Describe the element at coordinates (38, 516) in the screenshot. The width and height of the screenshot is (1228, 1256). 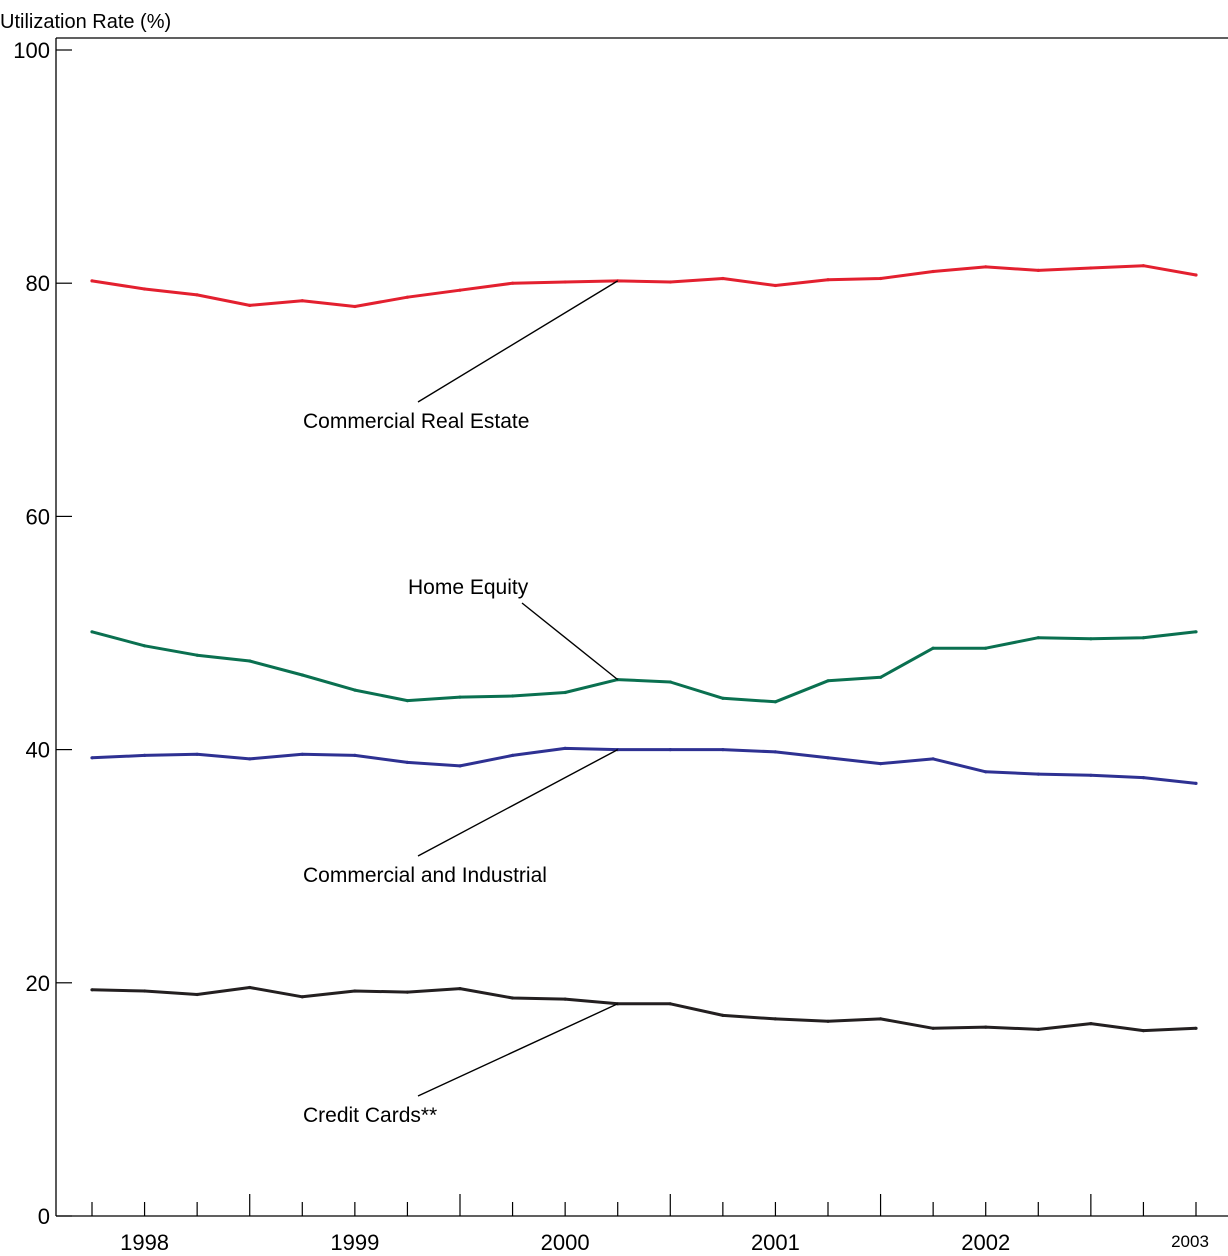
I see `y-tick-label: 60` at that location.